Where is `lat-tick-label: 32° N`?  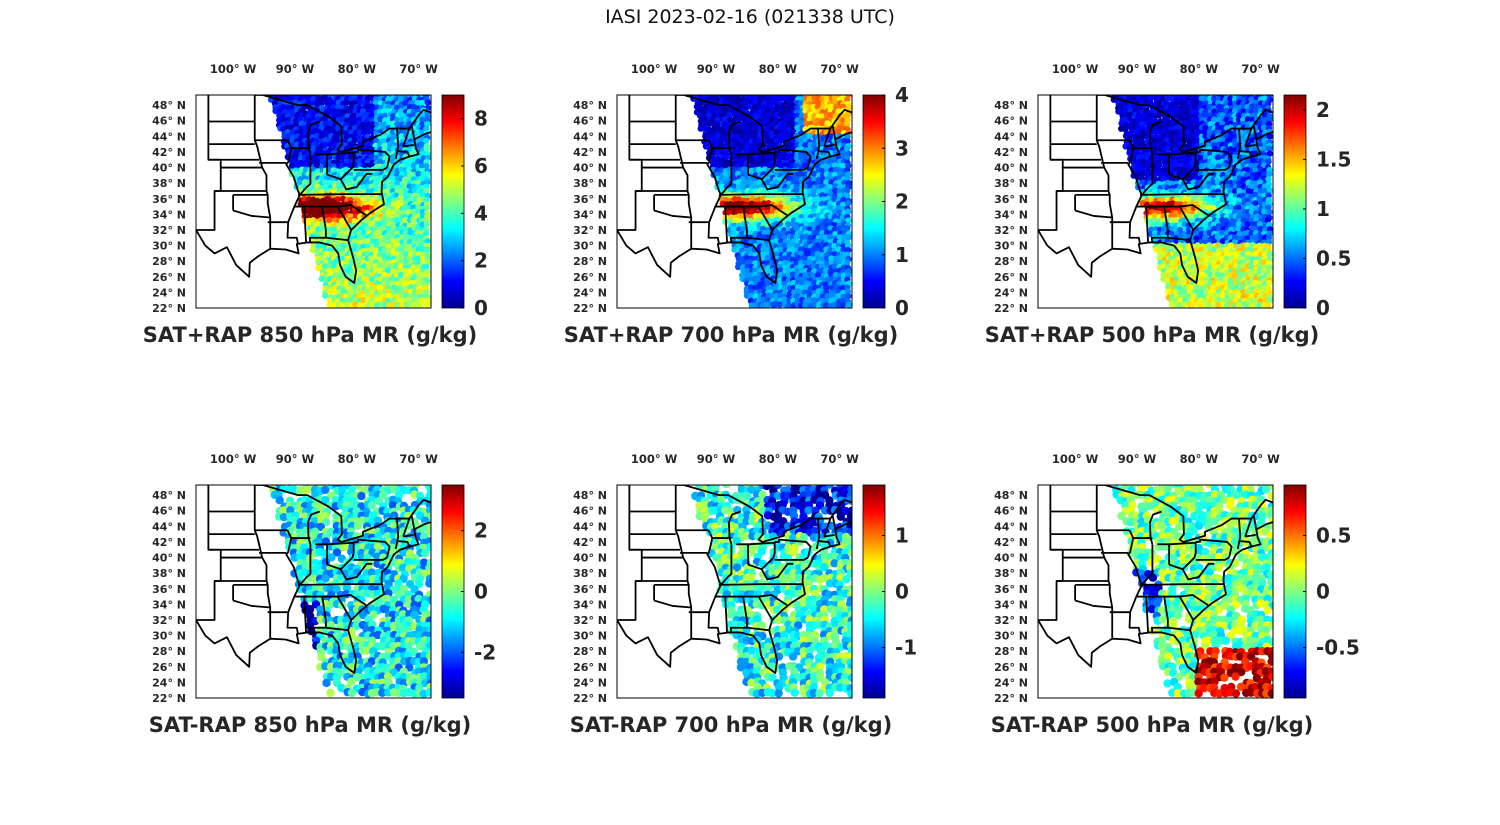
lat-tick-label: 32° N is located at coordinates (590, 230).